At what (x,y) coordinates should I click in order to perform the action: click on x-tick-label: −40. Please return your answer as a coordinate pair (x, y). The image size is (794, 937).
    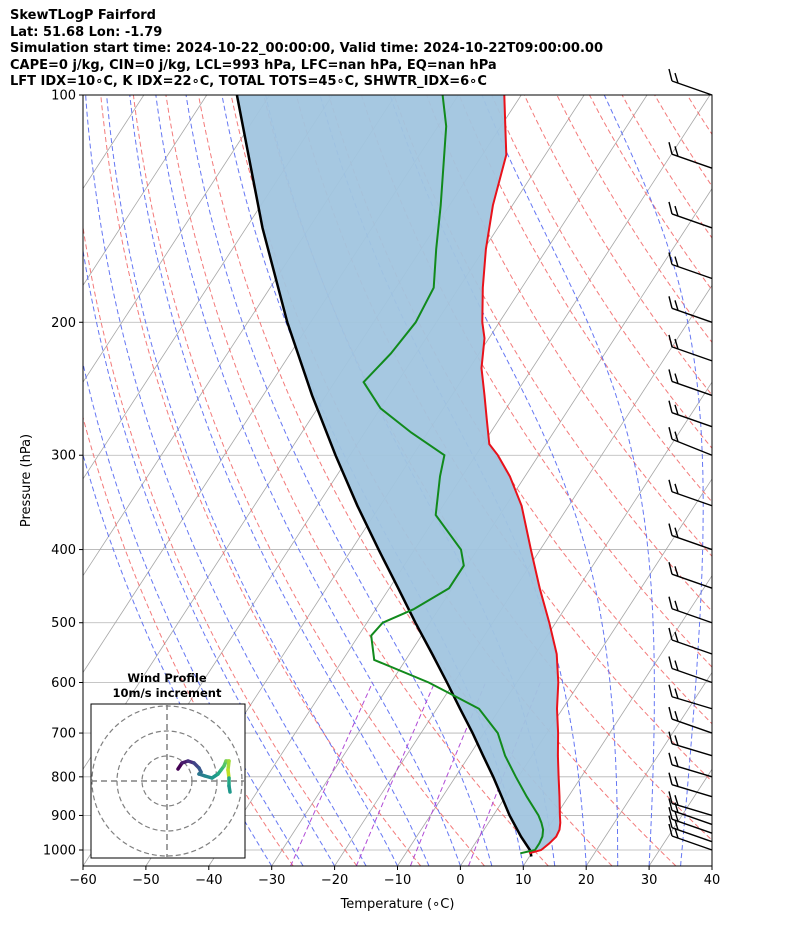
    Looking at the image, I should click on (208, 880).